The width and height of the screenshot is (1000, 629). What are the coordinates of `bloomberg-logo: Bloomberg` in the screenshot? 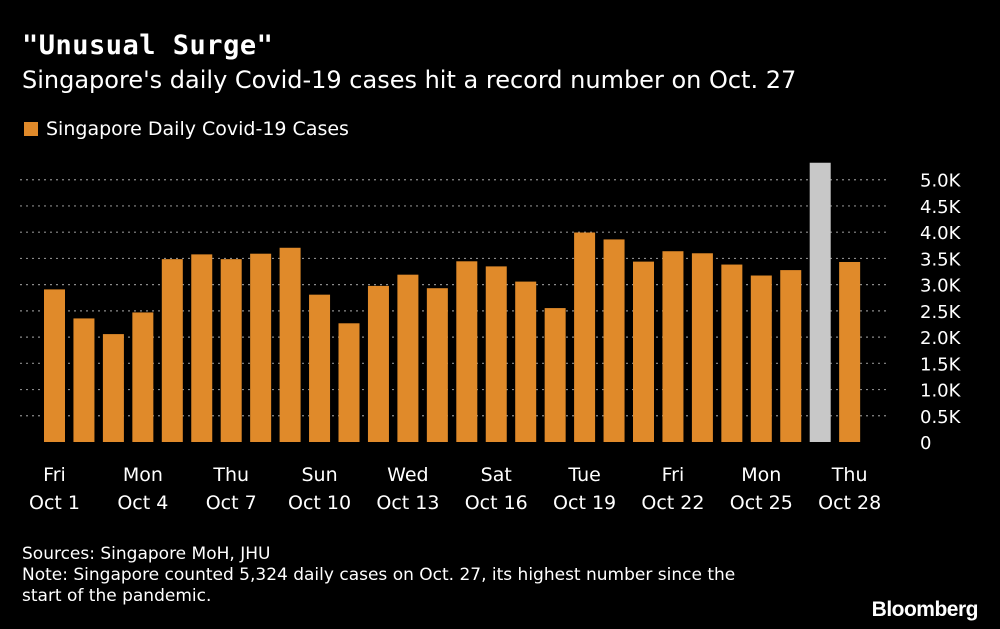 It's located at (925, 609).